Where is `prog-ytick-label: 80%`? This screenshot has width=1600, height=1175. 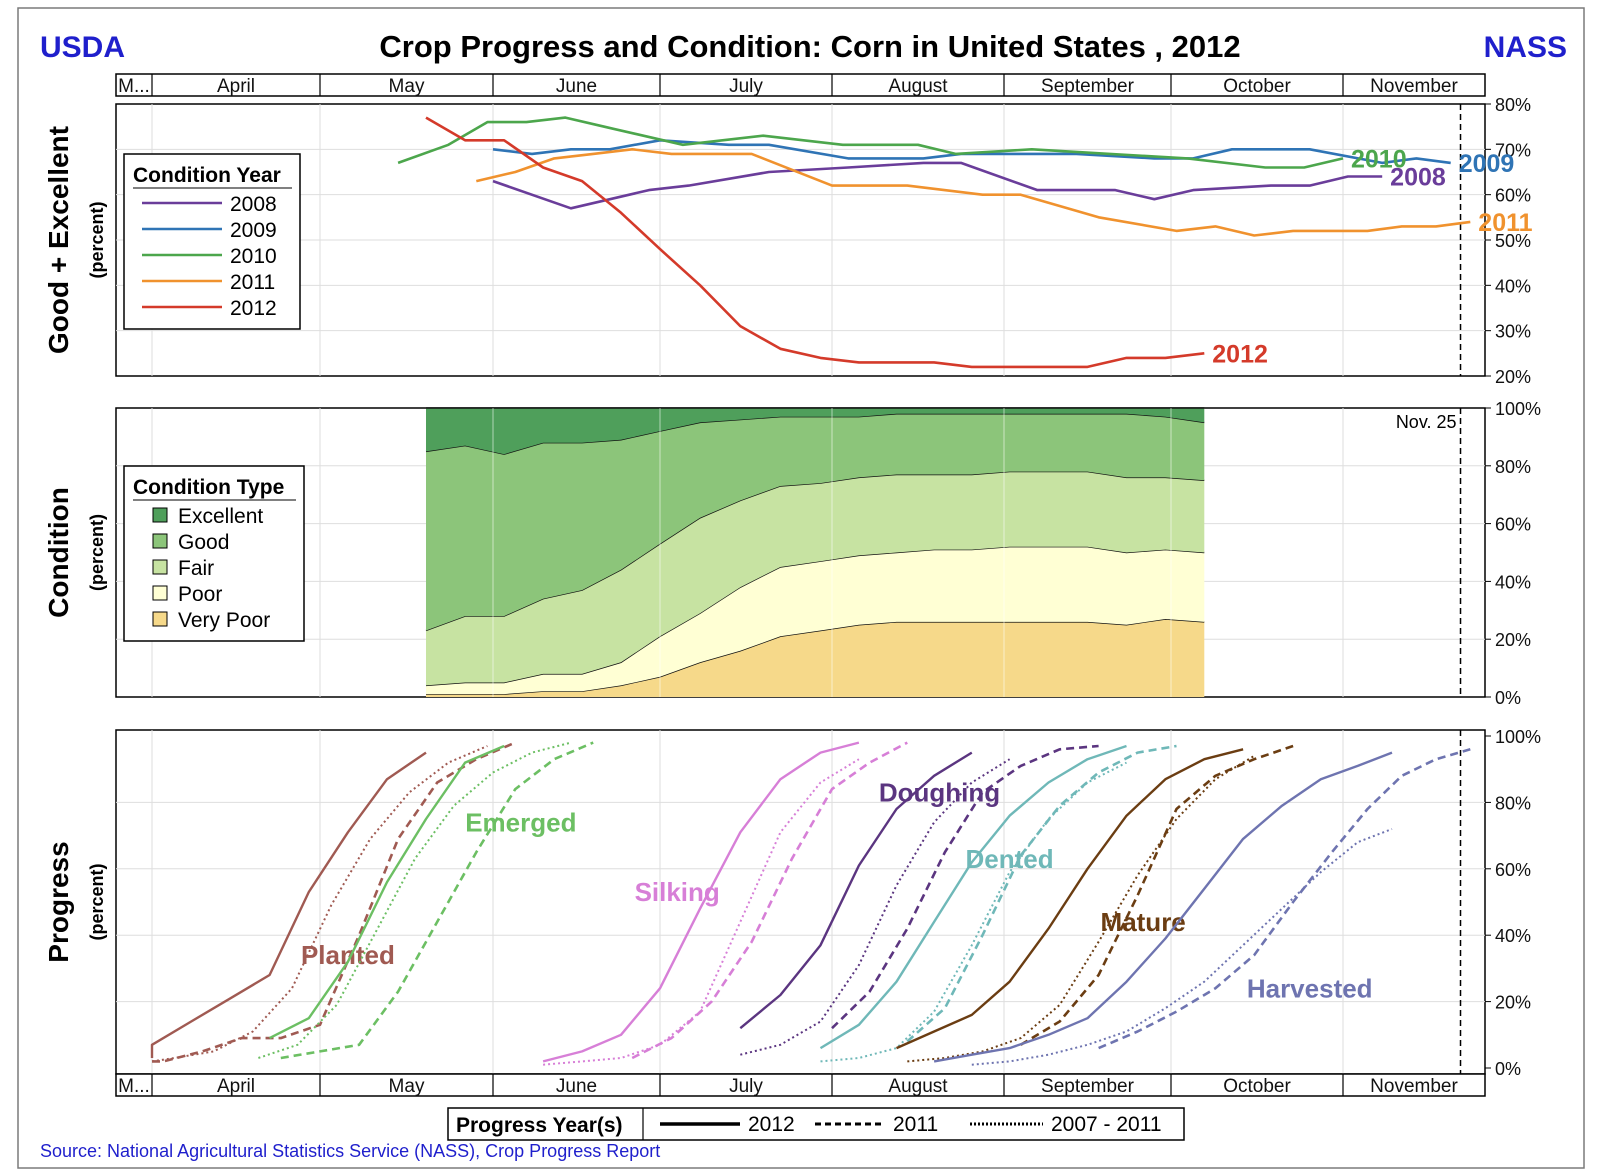
prog-ytick-label: 80% is located at coordinates (1513, 803).